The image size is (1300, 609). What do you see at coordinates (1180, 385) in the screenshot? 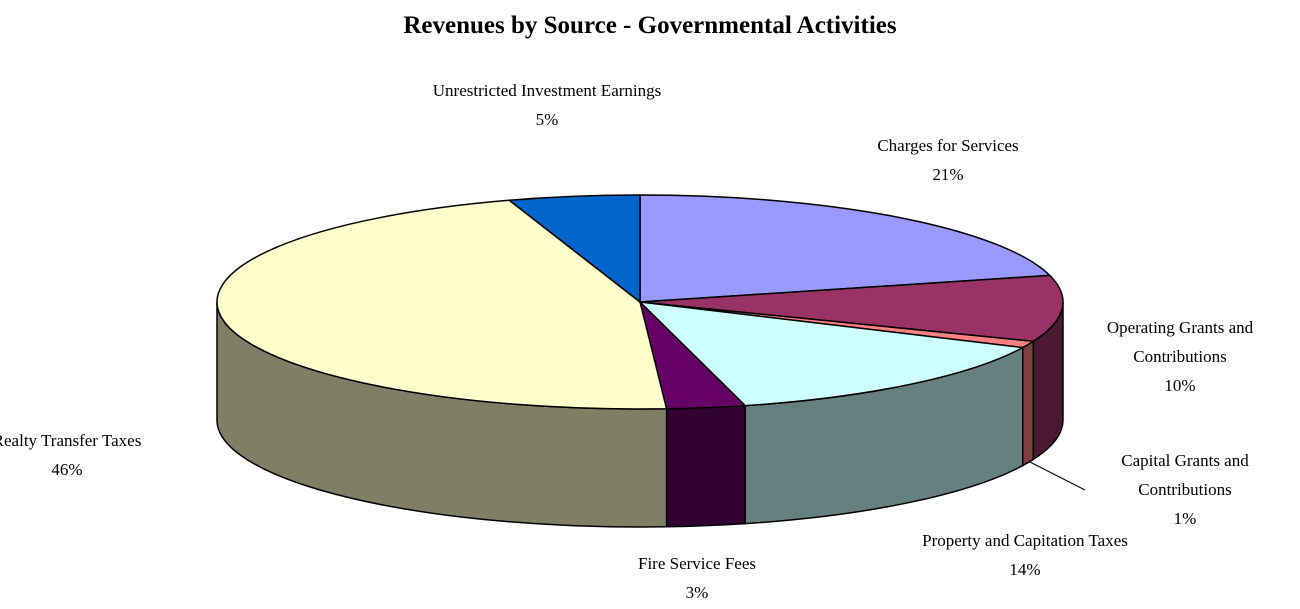
I see `label-value: 10%` at bounding box center [1180, 385].